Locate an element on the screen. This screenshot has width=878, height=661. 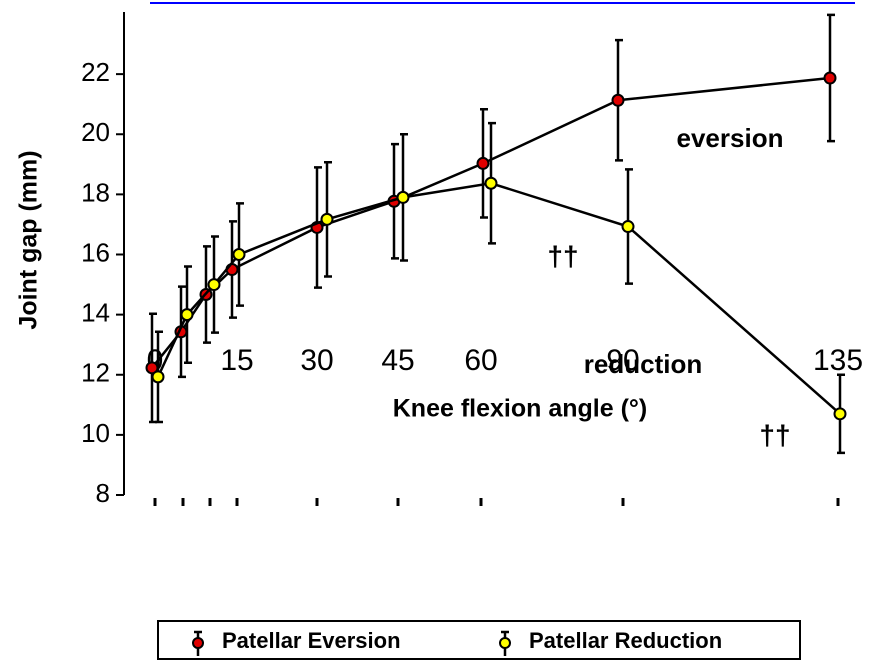
x-axis-label: Knee flexion angle (°) is located at coordinates (520, 409).